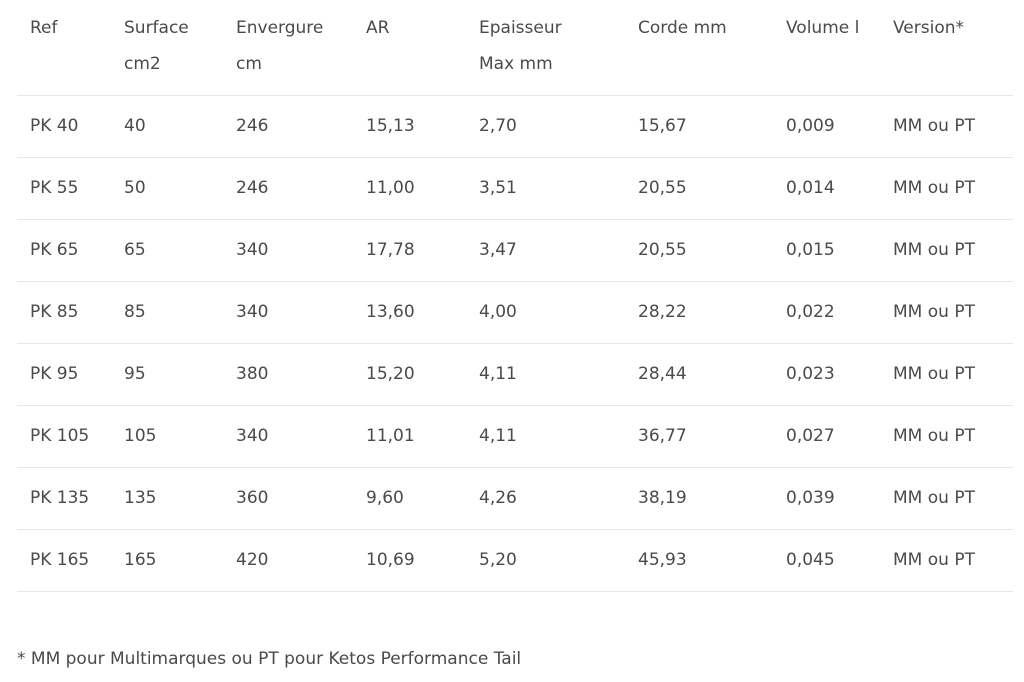  I want to click on header-cell: cm, so click(249, 64).